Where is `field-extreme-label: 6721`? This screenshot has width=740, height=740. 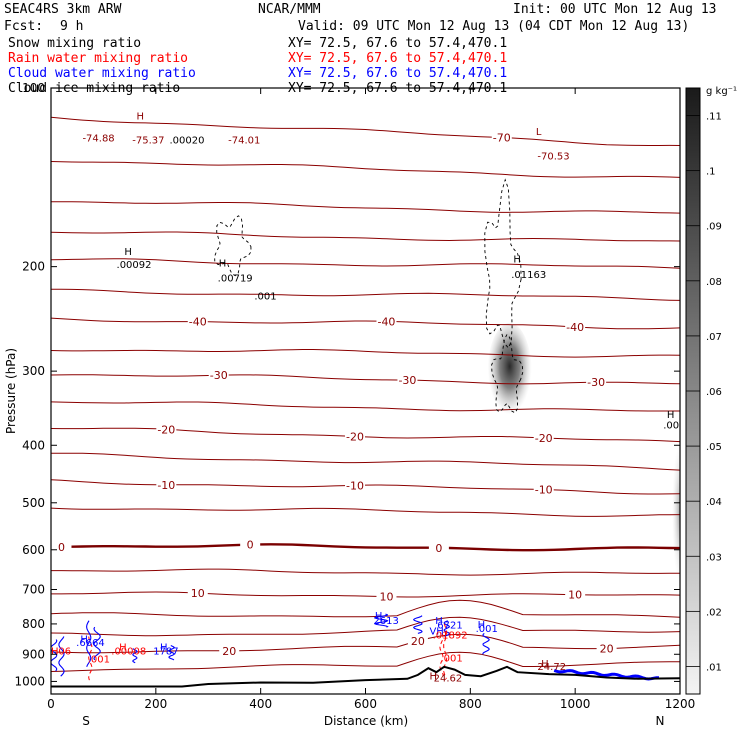 field-extreme-label: 6721 is located at coordinates (449, 626).